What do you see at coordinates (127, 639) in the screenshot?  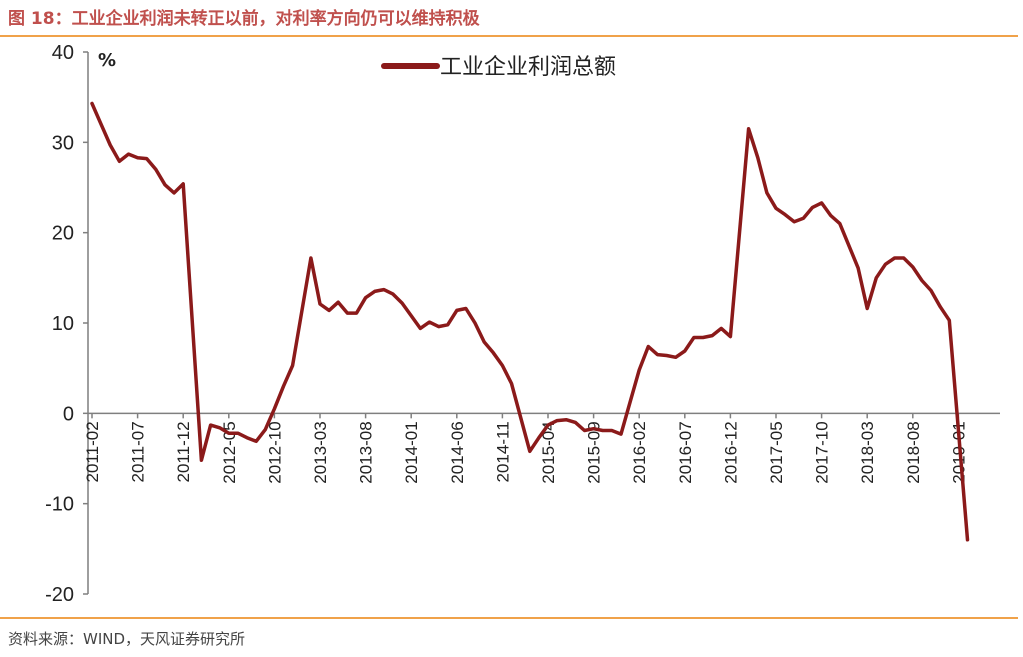 I see `source-note: 资料来源：WIND，天风证券研究所` at bounding box center [127, 639].